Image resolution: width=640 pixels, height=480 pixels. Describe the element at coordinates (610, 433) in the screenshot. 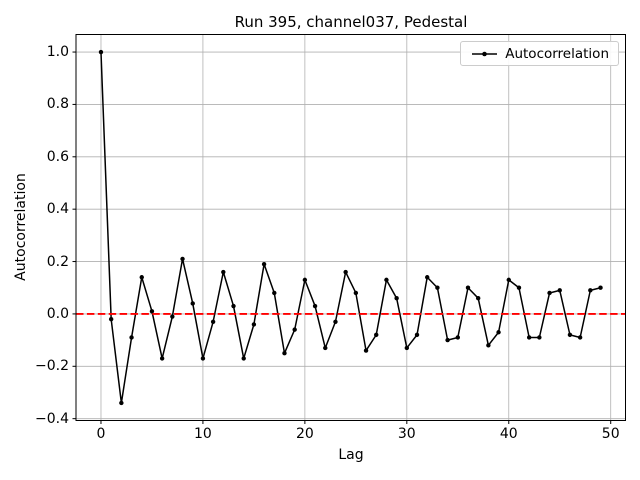

I see `x-tick-label: 50` at that location.